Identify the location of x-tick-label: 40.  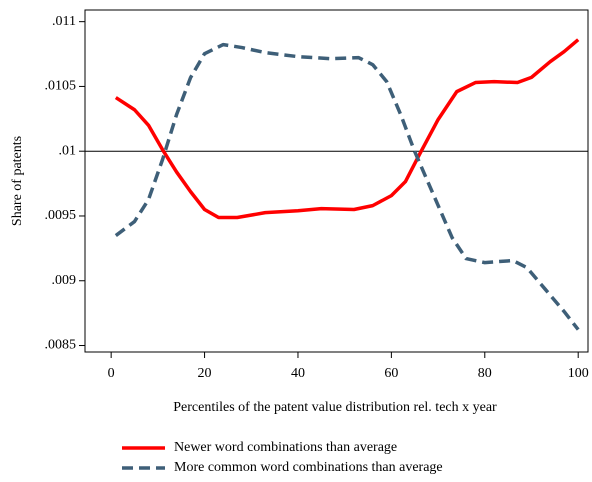
(298, 373).